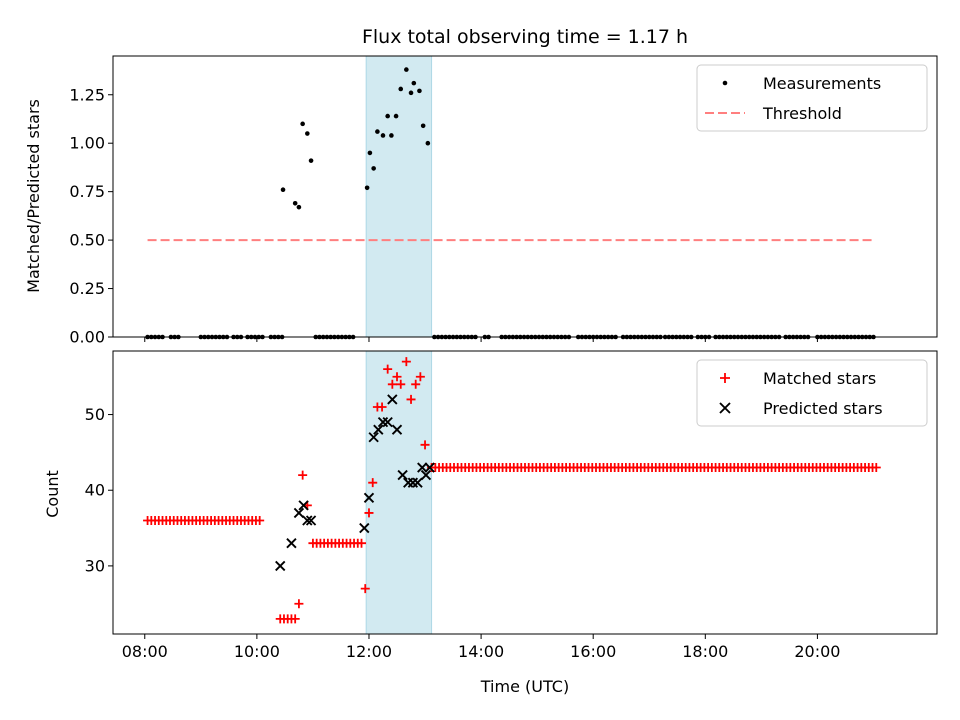 The width and height of the screenshot is (960, 720). What do you see at coordinates (802, 113) in the screenshot?
I see `legend-label: Threshold` at bounding box center [802, 113].